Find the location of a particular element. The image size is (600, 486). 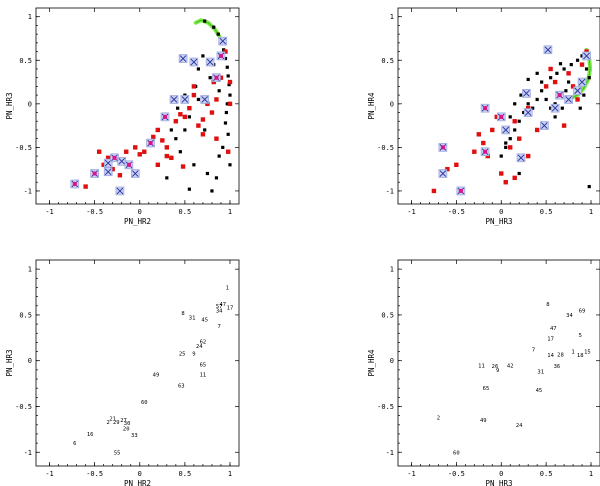

source-number-label: 60 is located at coordinates (456, 453).